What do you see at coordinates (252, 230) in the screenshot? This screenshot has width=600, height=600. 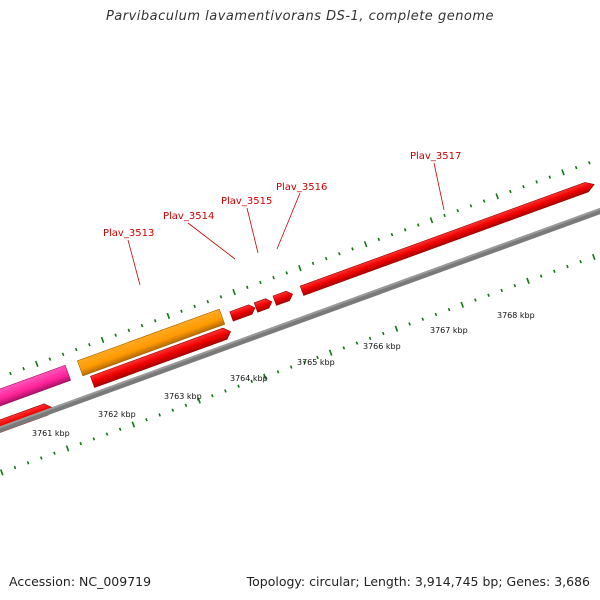 I see `leader-plav3515` at bounding box center [252, 230].